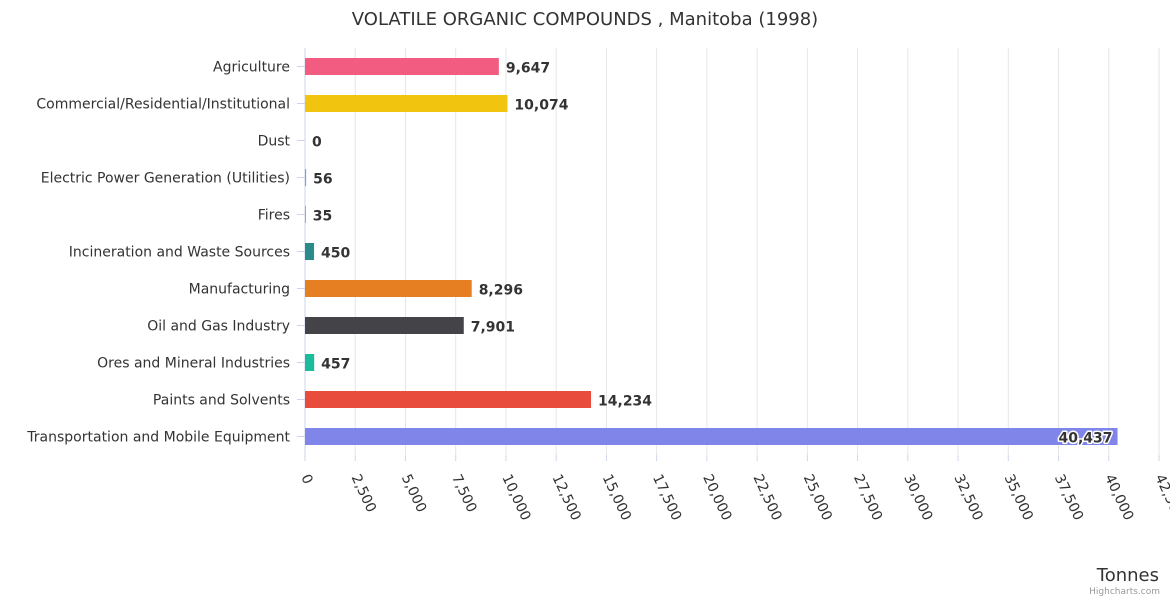 Image resolution: width=1170 pixels, height=600 pixels. I want to click on credits-link: Highcharts.com, so click(1124, 592).